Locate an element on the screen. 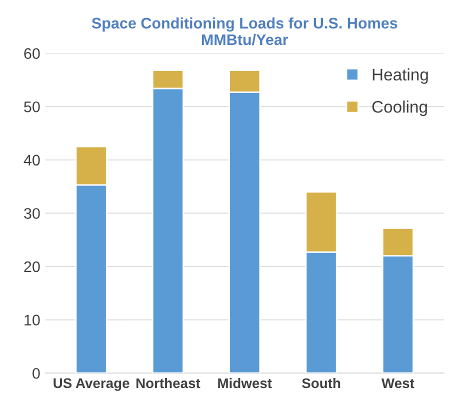  y-tick-label: 40 is located at coordinates (32, 160).